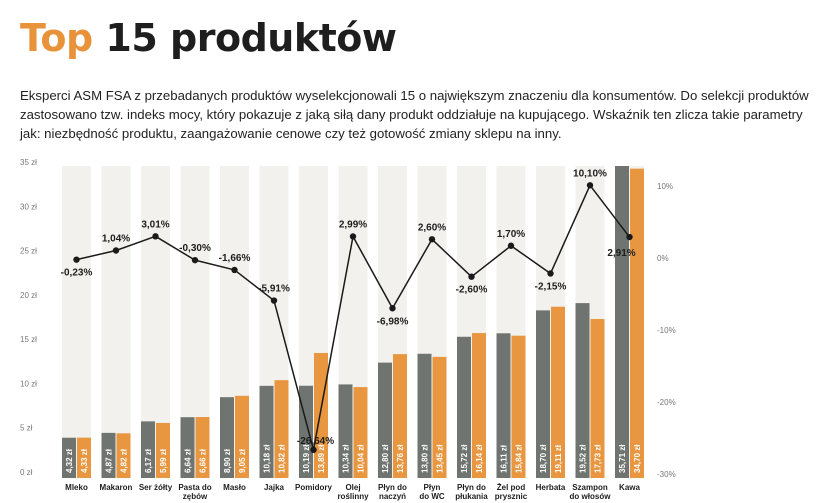  I want to click on category-label: Olej, so click(352, 487).